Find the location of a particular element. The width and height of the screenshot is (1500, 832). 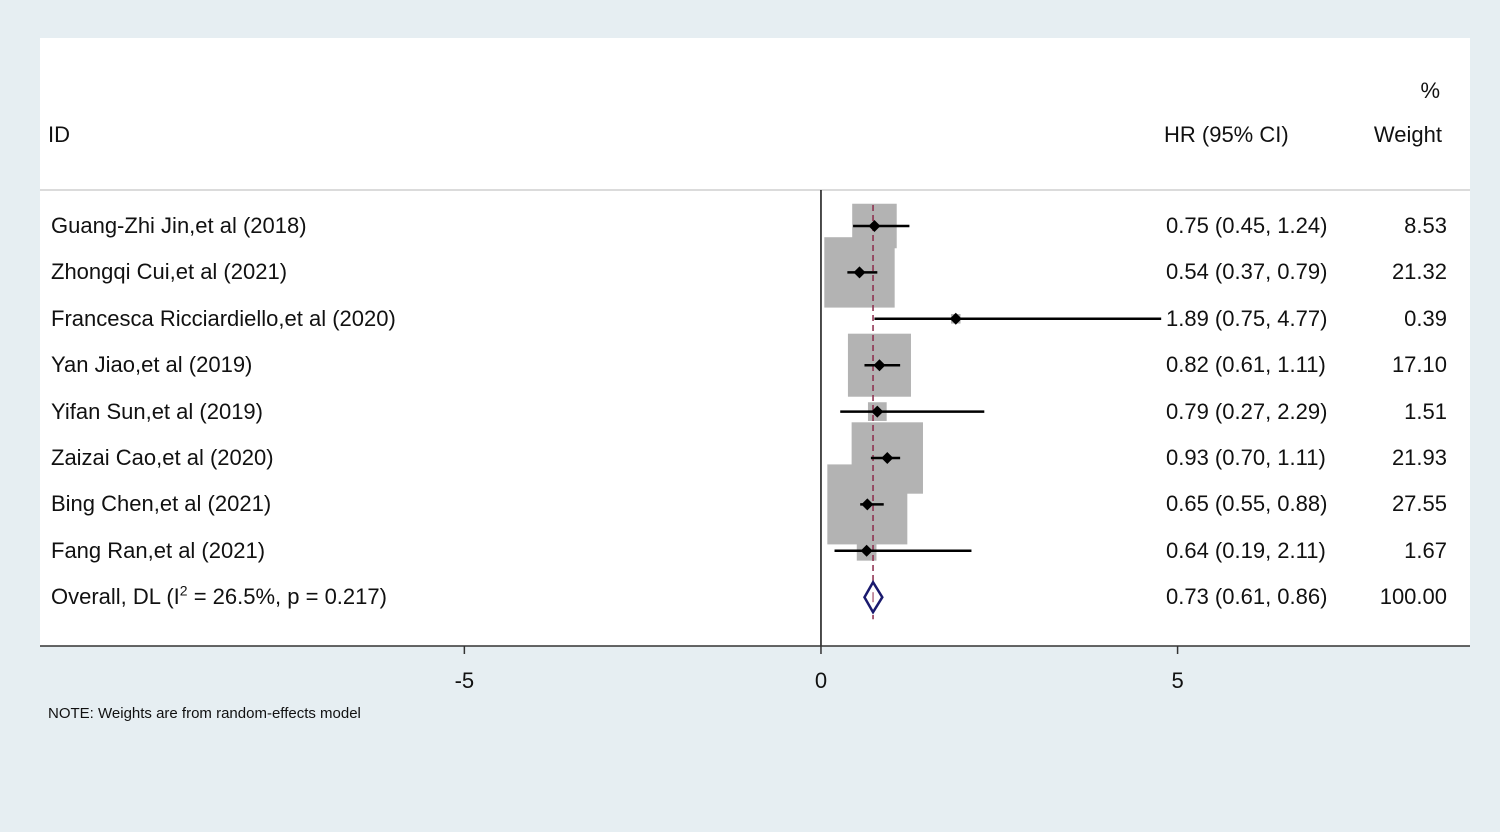

study-label: Francesca Ricciardiello,et al (2020) is located at coordinates (223, 318).